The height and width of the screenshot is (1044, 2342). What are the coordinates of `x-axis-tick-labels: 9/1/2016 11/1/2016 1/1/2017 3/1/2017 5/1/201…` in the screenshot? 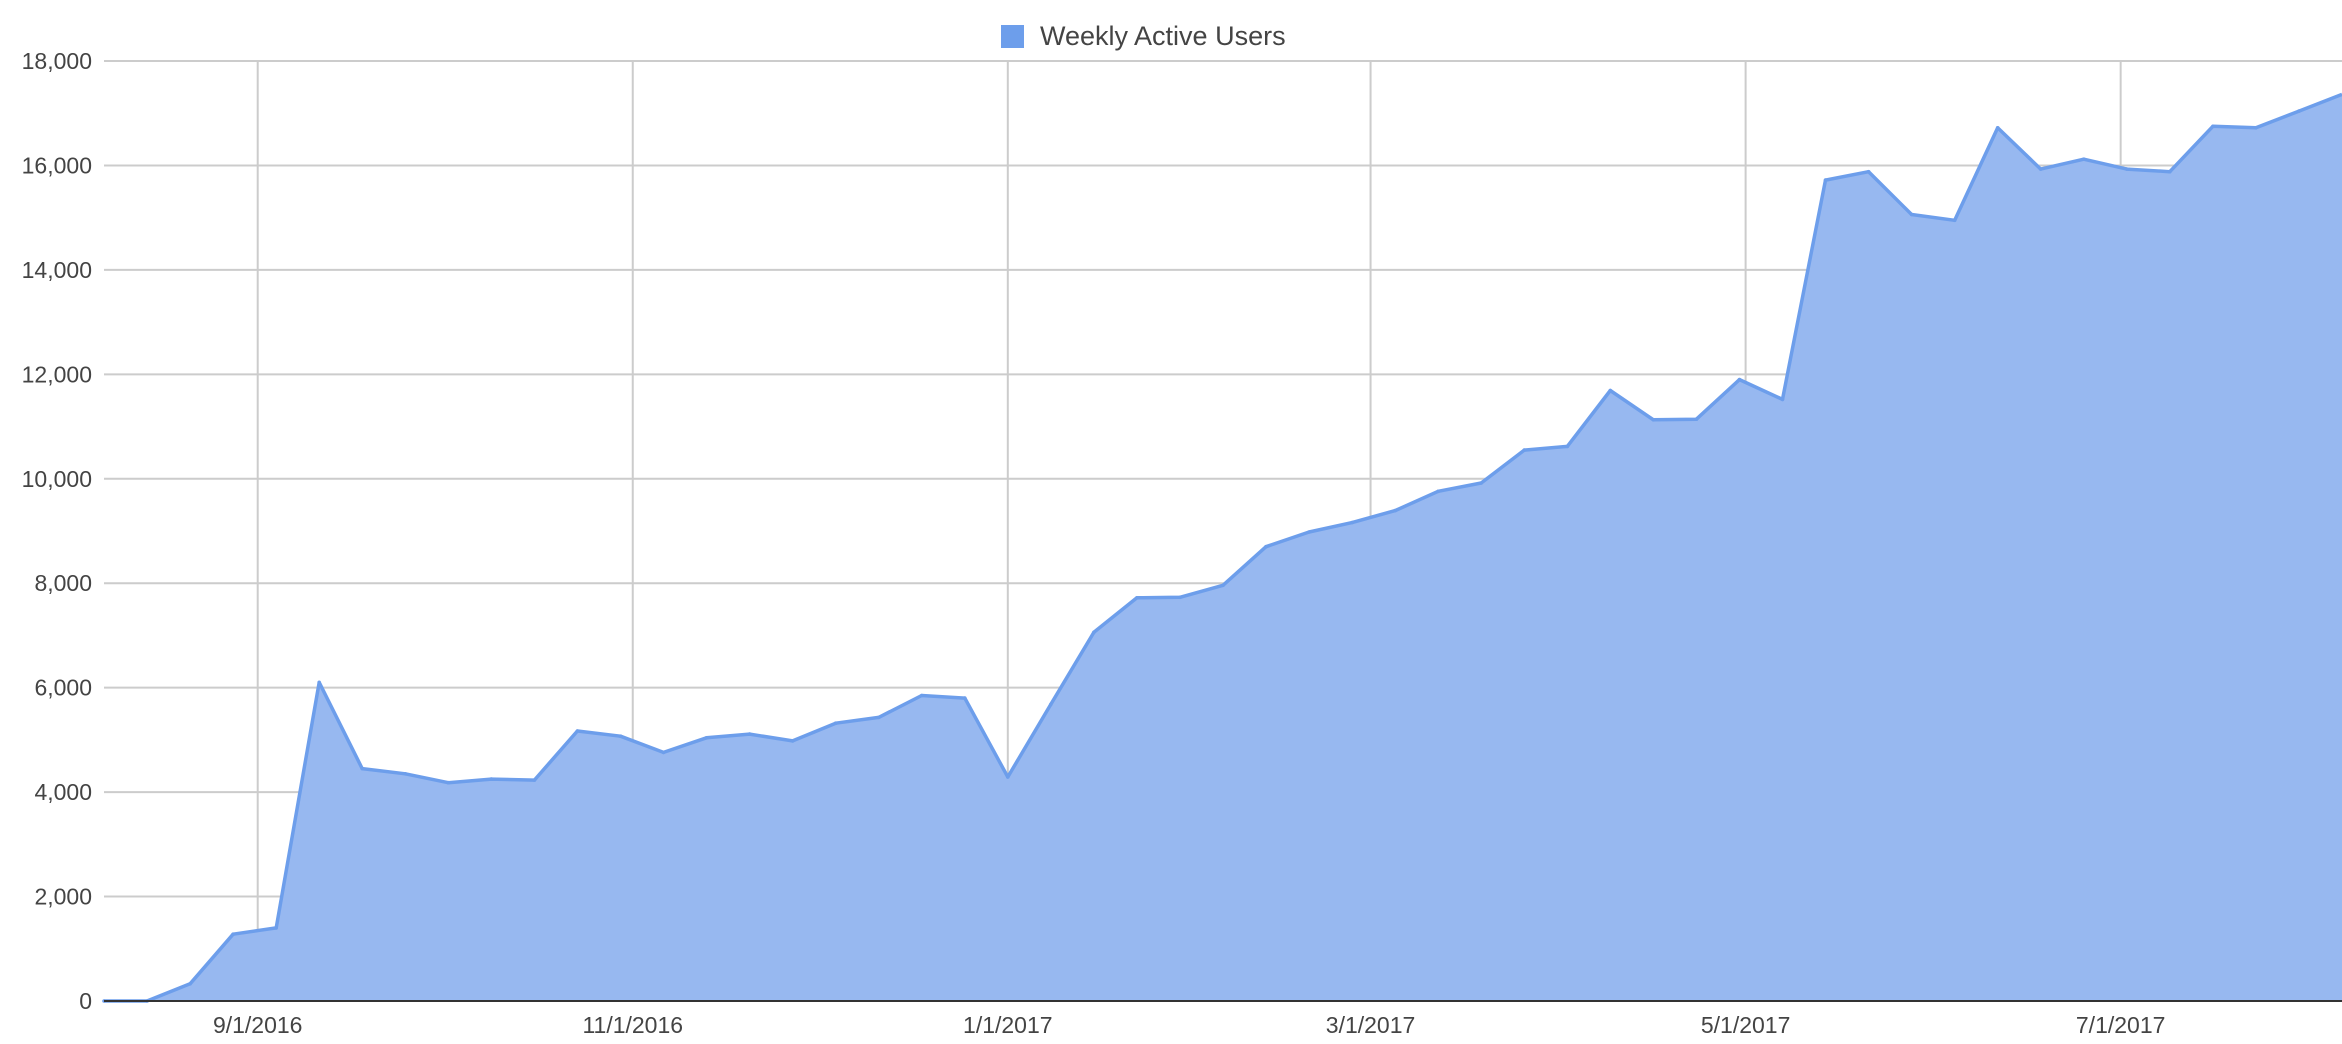 It's located at (1189, 1025).